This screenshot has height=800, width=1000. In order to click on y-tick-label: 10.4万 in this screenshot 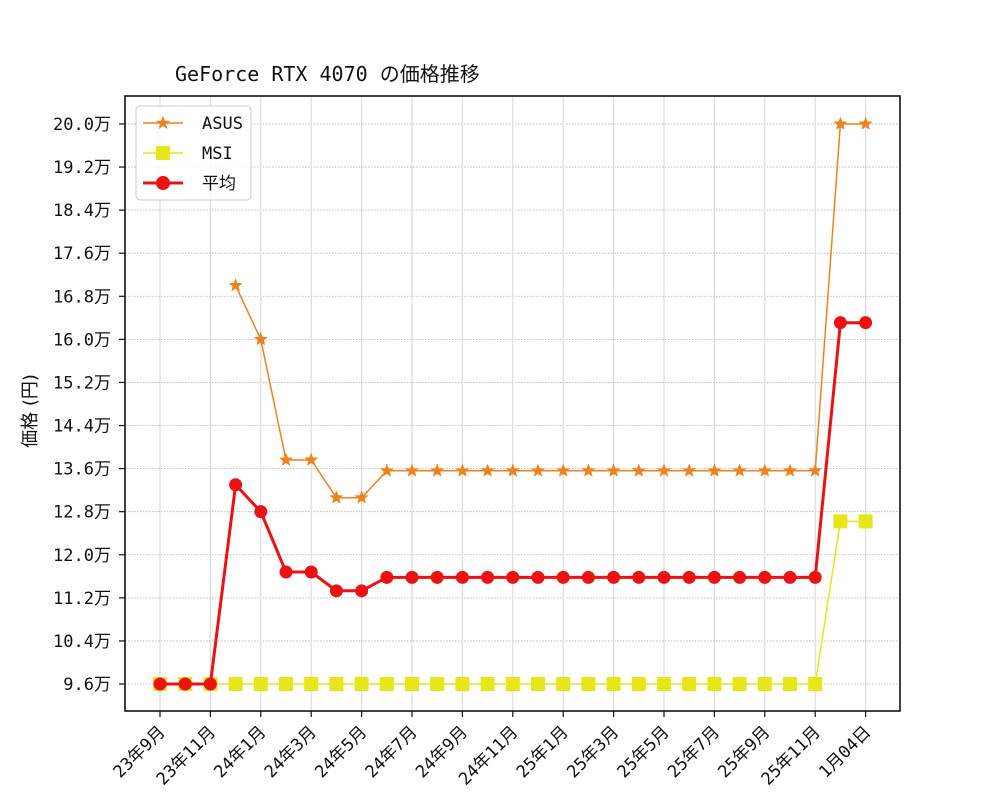, I will do `click(82, 642)`.